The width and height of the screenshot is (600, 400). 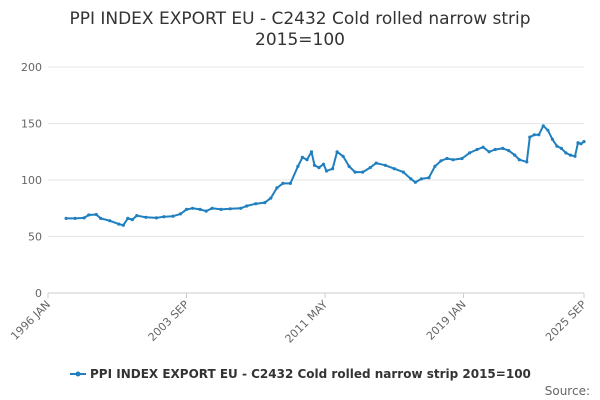 What do you see at coordinates (31, 124) in the screenshot?
I see `y-tick-label: 150` at bounding box center [31, 124].